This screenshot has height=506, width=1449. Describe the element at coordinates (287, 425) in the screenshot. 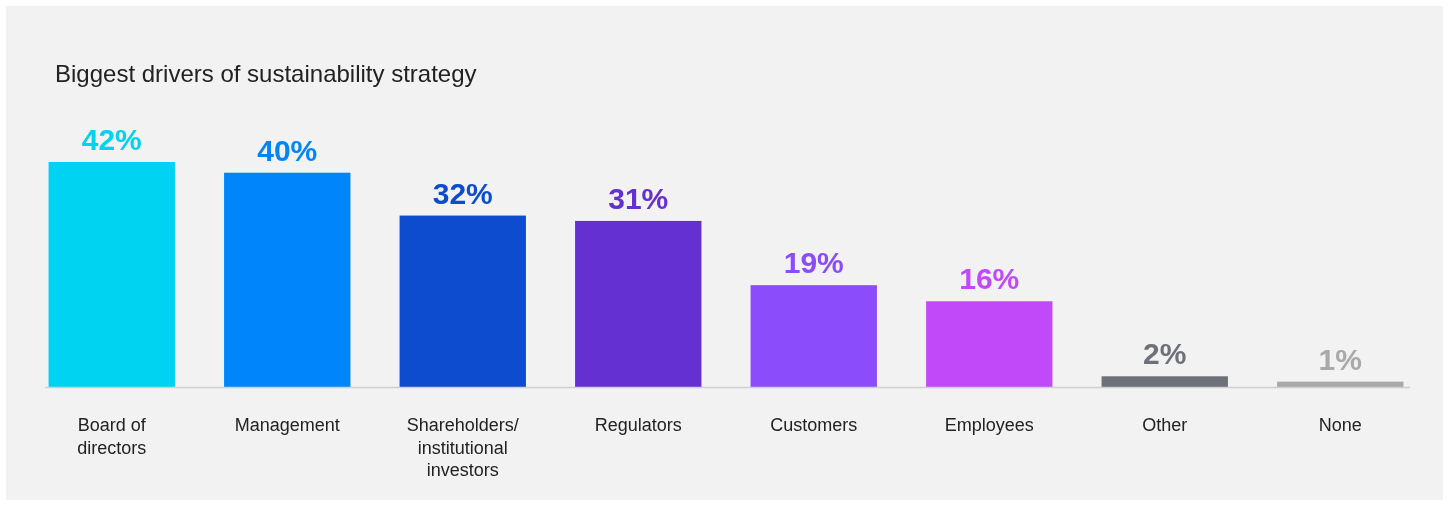

I see `x-tick-label: Management` at that location.